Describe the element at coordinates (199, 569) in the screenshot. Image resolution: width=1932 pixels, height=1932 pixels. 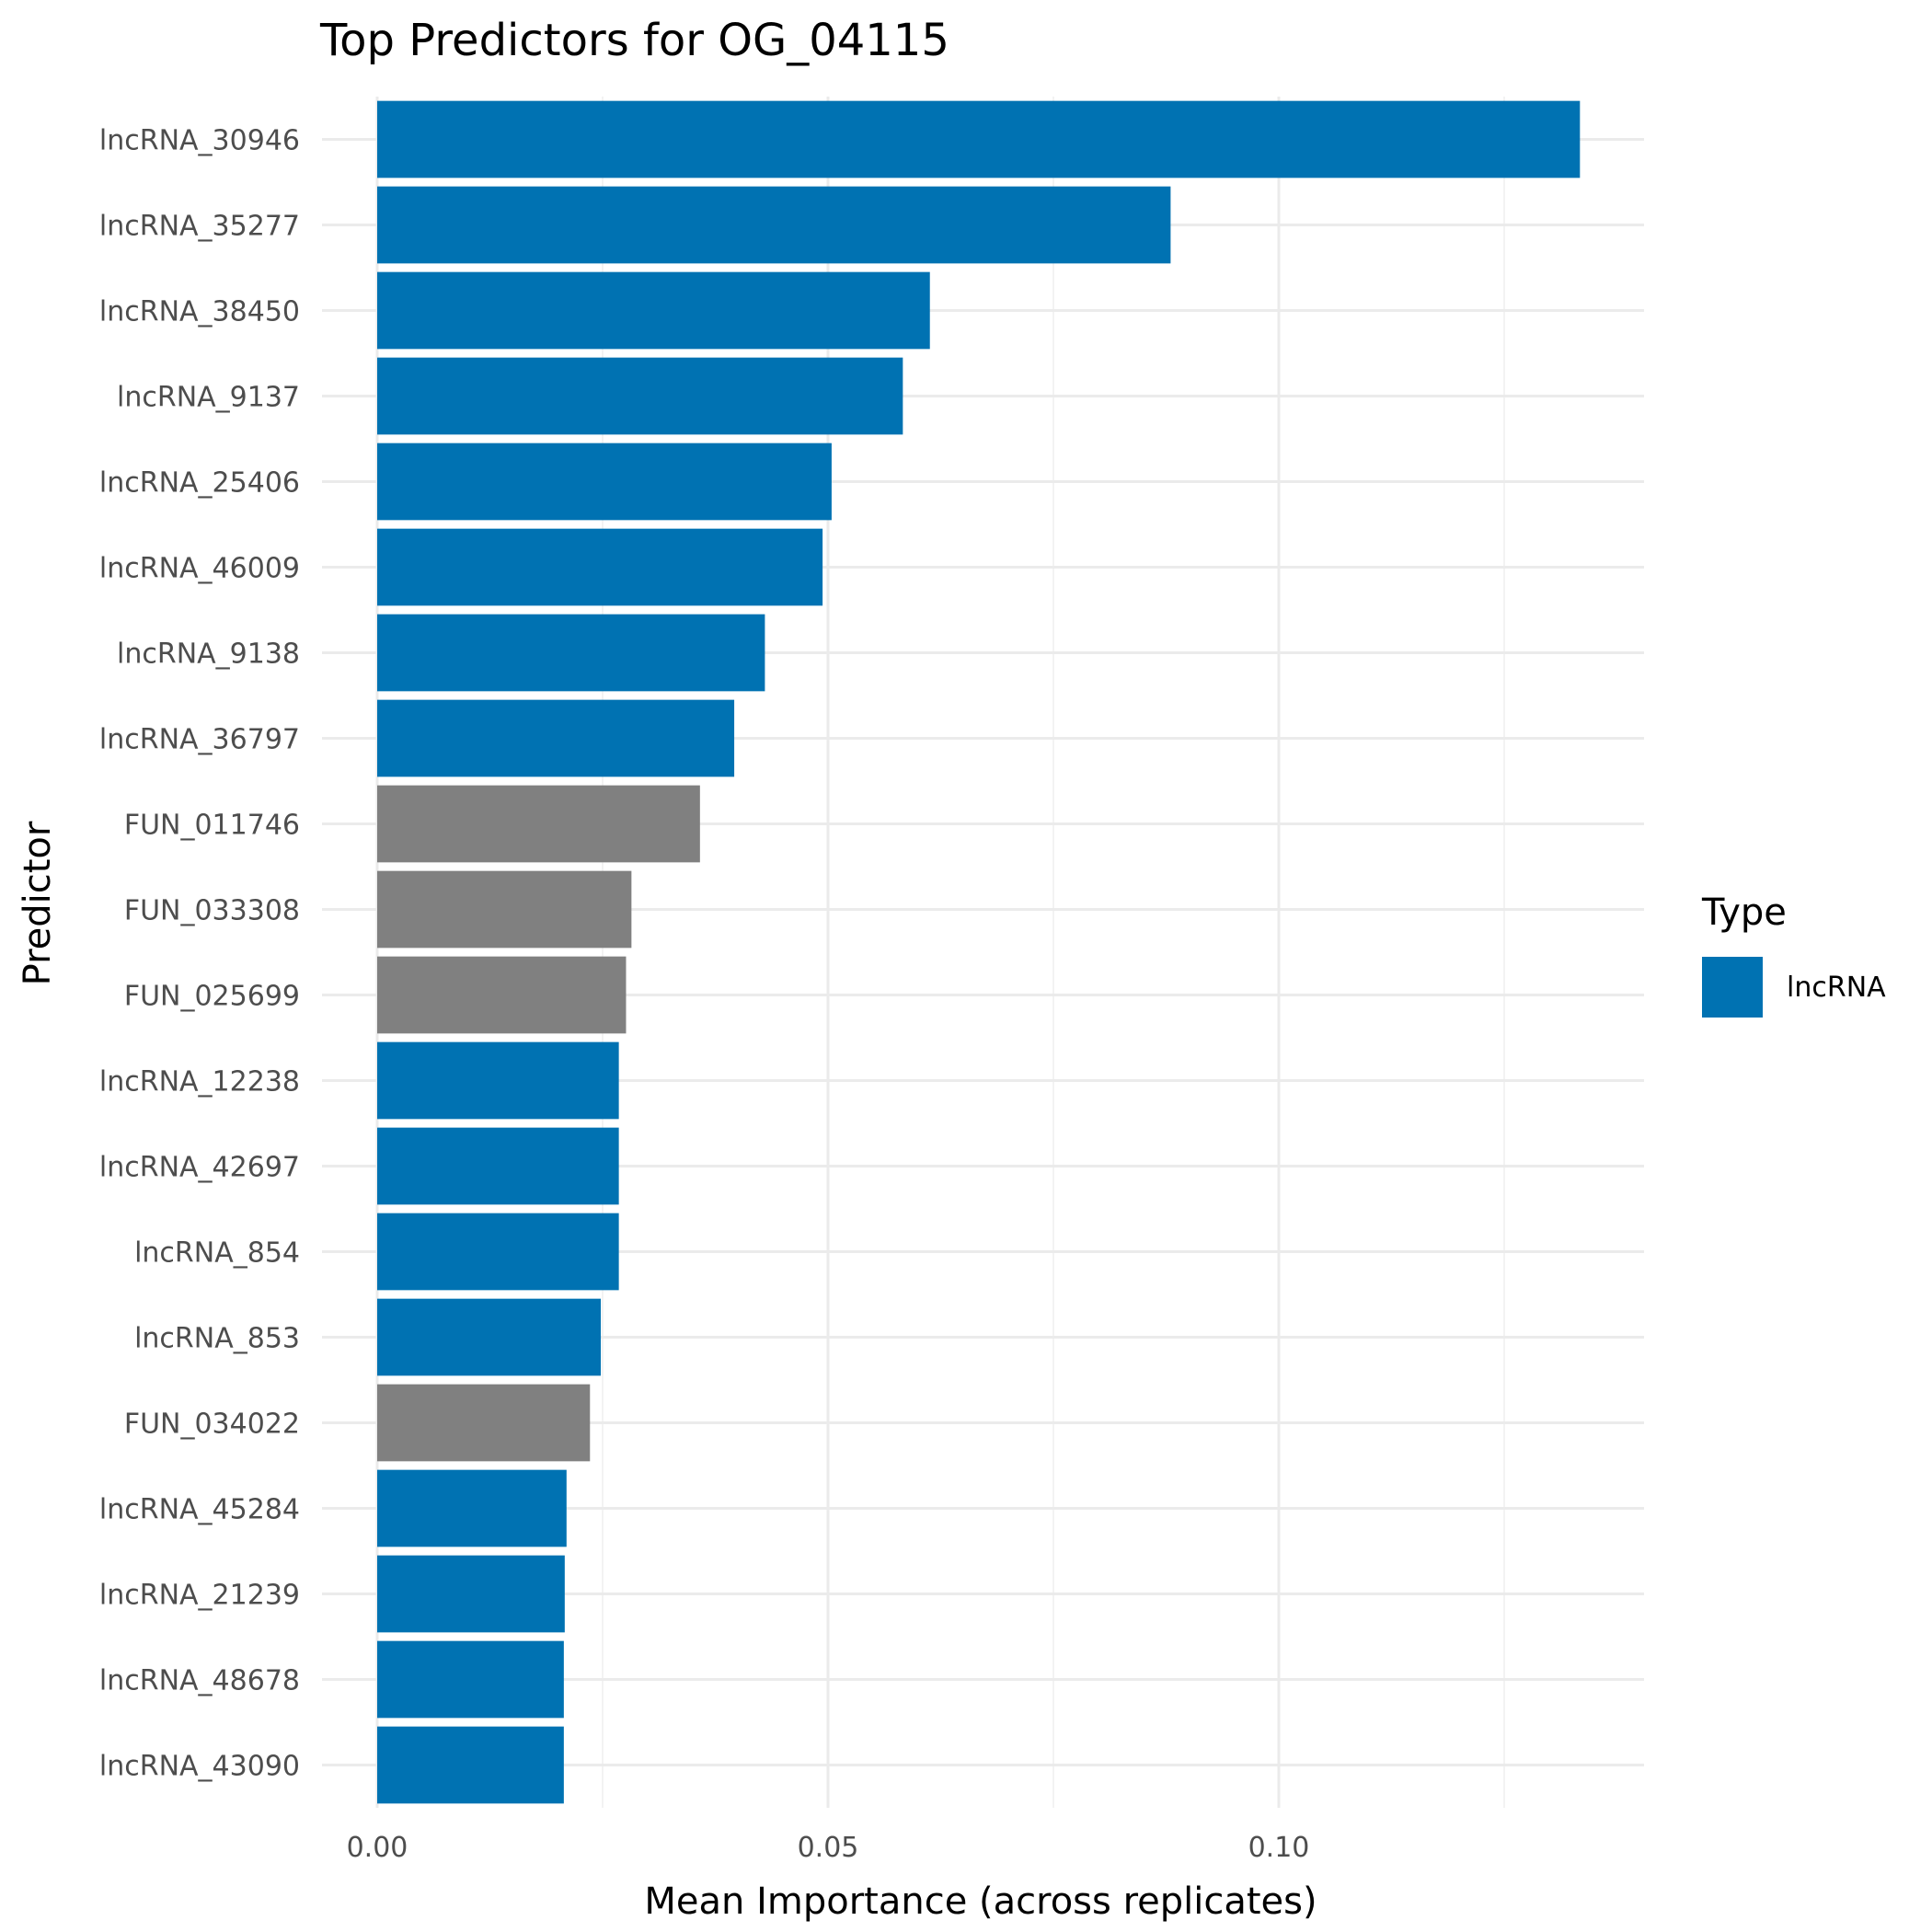
I see `y-tick-label: lncRNA_46009` at that location.